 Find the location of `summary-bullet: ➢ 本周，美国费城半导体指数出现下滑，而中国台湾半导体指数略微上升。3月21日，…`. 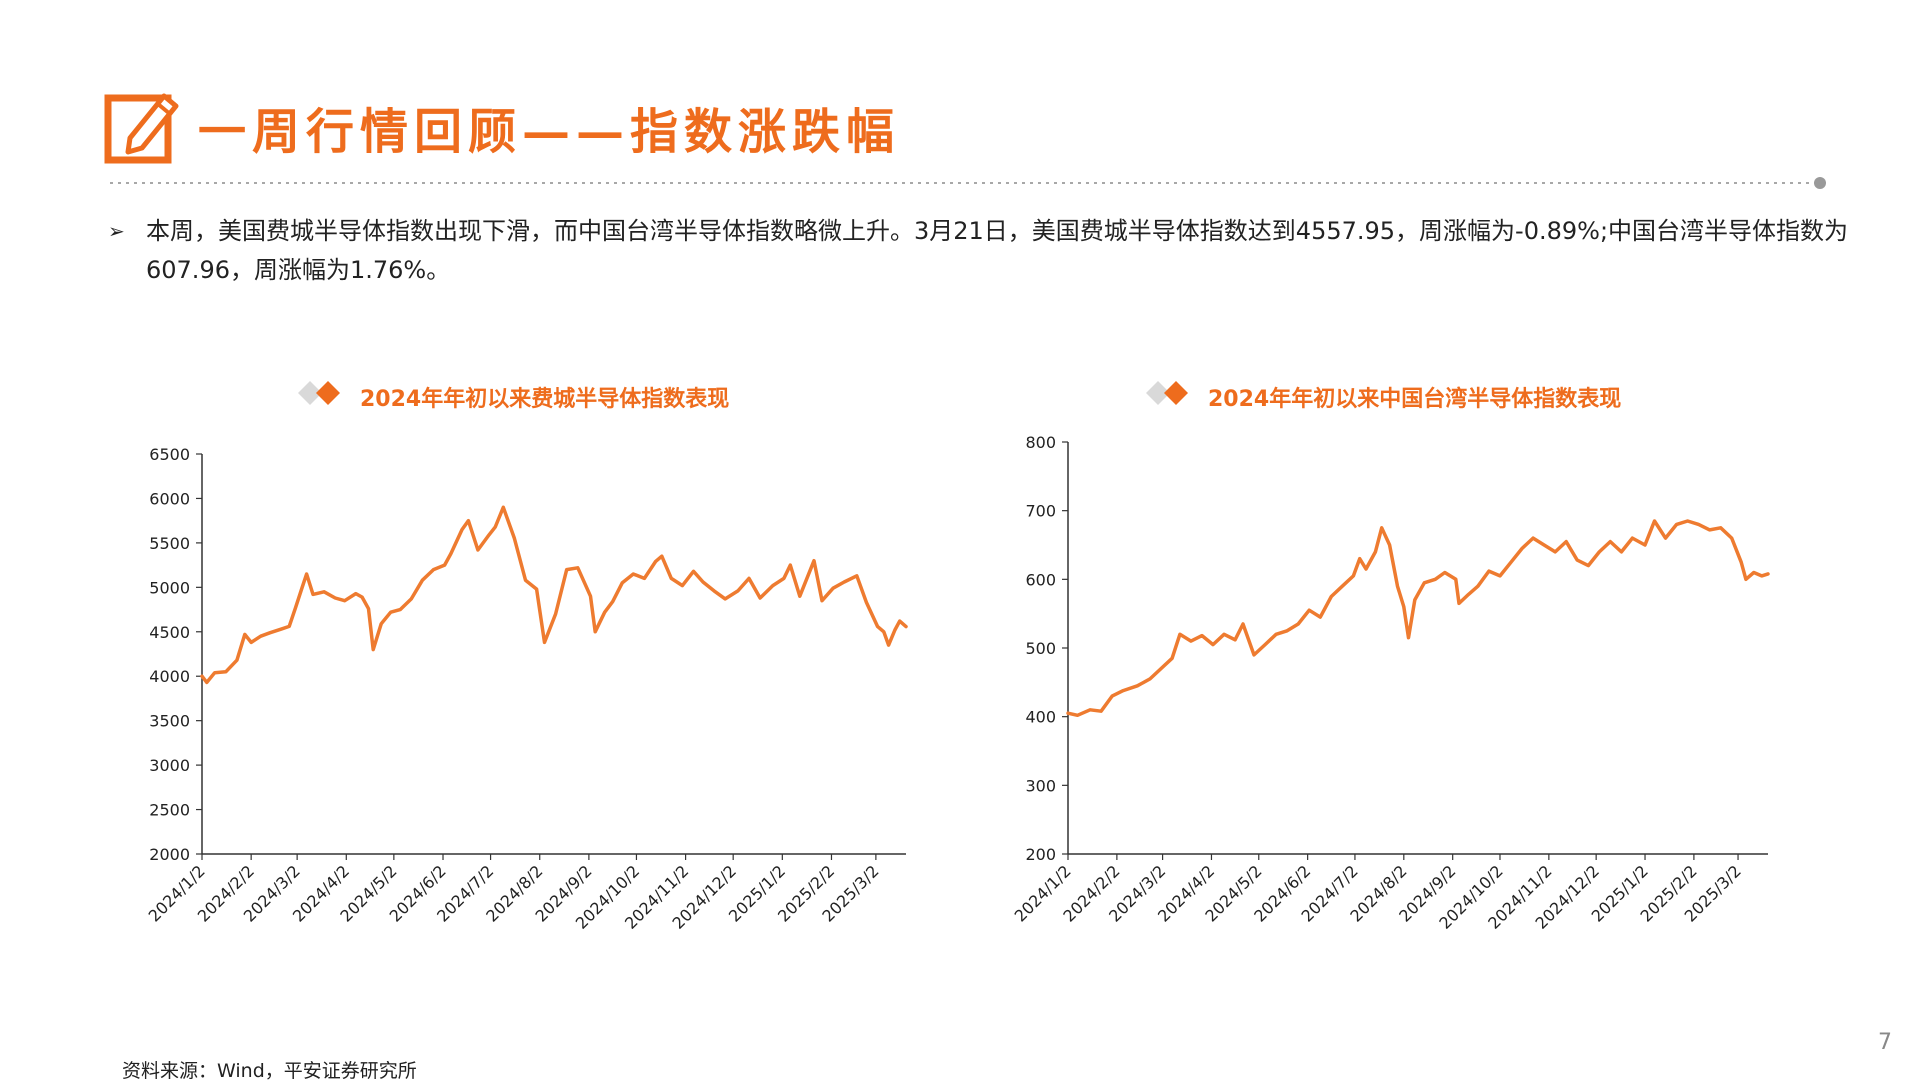

summary-bullet: ➢ 本周，美国费城半导体指数出现下滑，而中国台湾半导体指数略微上升。3月21日，… is located at coordinates (998, 251).